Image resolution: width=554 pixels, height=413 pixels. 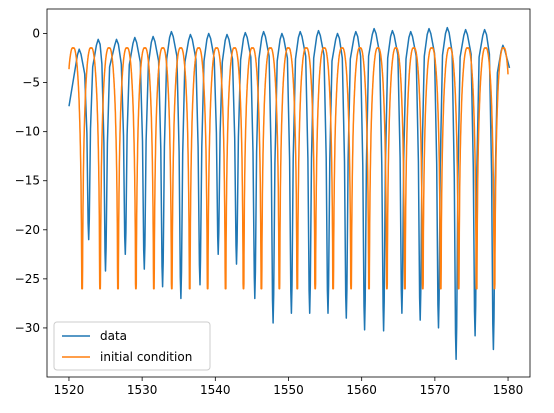 What do you see at coordinates (27, 132) in the screenshot?
I see `y-tick-label: −10` at bounding box center [27, 132].